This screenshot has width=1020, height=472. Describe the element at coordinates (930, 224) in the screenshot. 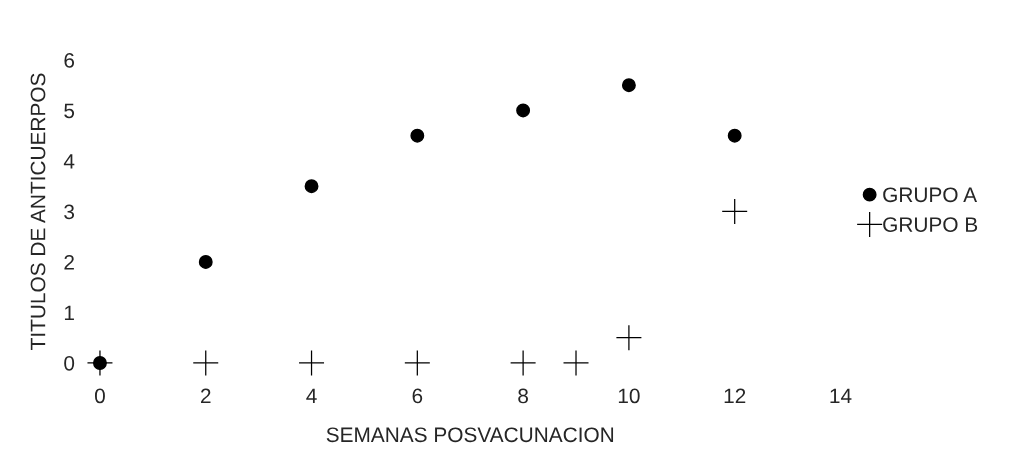

I see `legend-label: GRUPO B` at that location.